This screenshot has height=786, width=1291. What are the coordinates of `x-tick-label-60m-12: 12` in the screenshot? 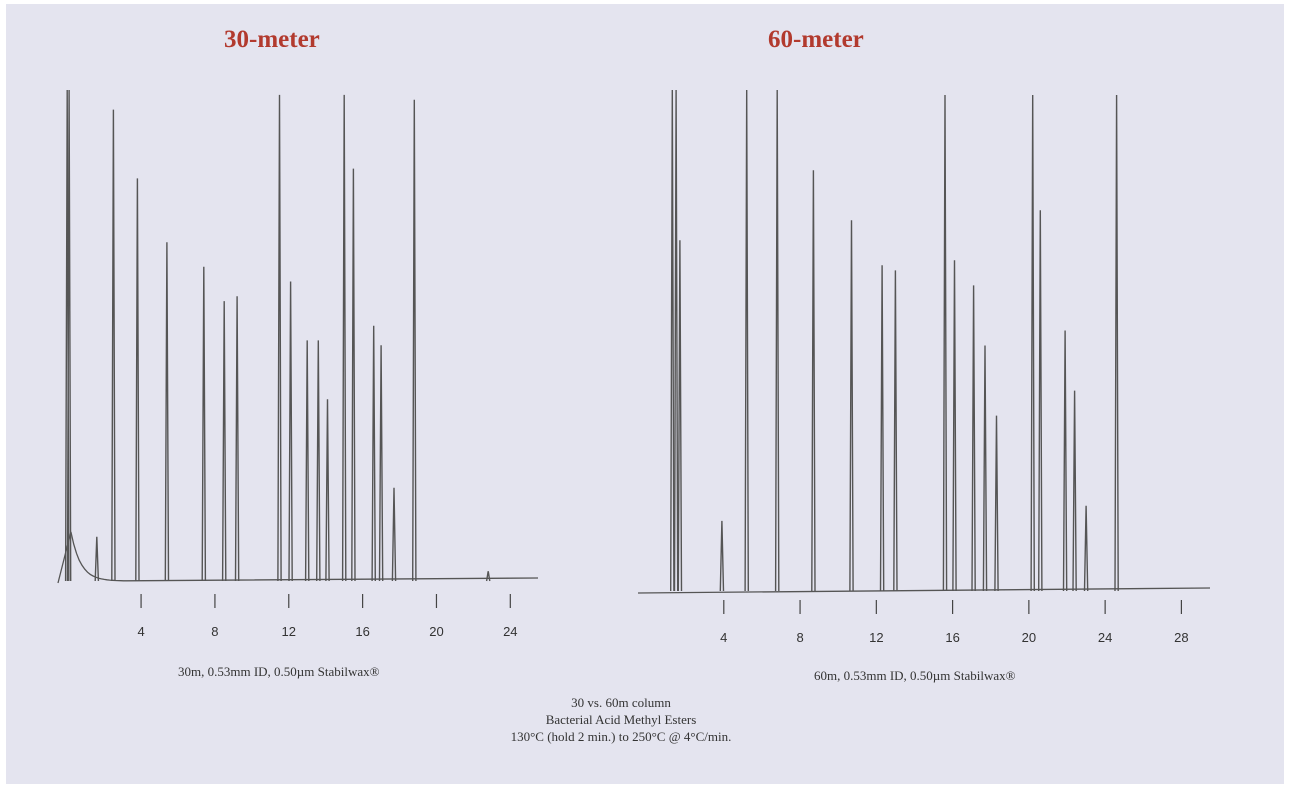 It's located at (876, 637).